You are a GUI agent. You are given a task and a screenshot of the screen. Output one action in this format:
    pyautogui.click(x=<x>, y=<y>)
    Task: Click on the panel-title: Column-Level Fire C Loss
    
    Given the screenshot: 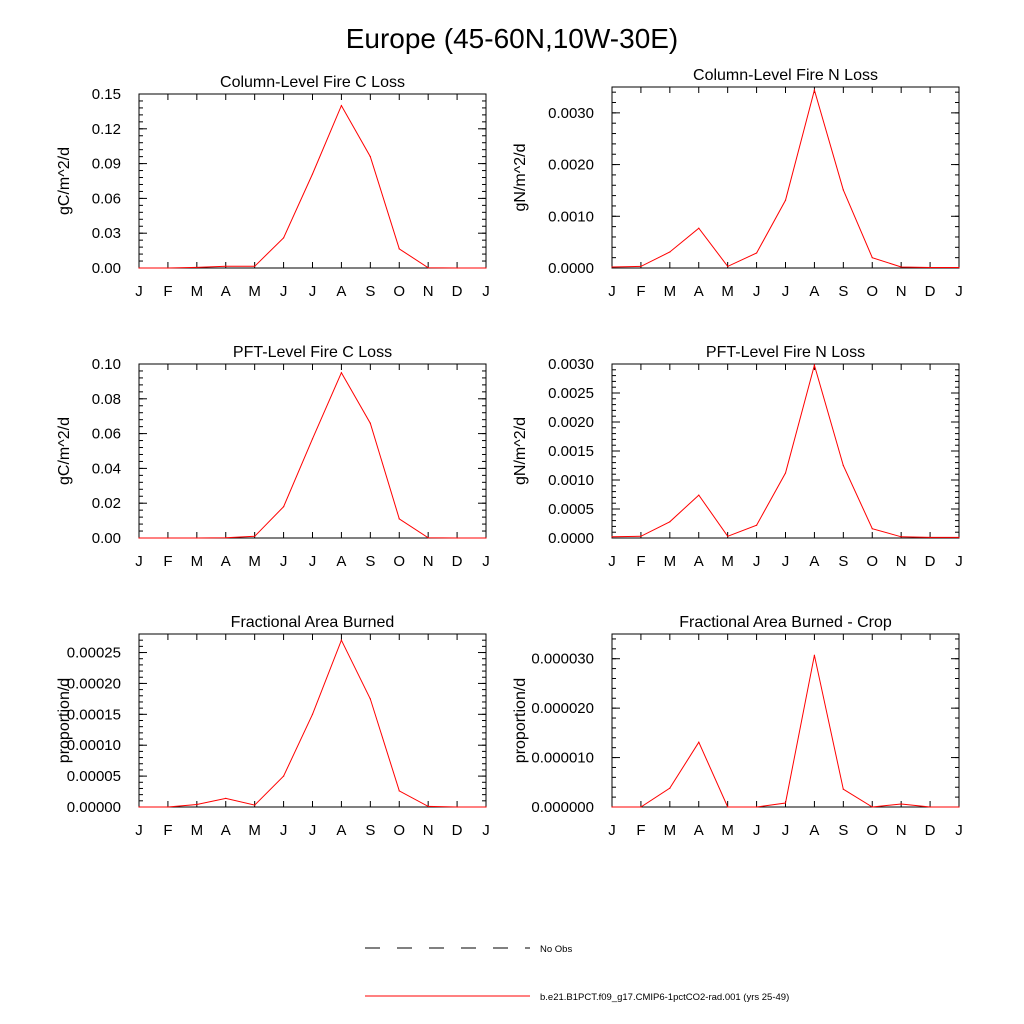 What is the action you would take?
    pyautogui.click(x=312, y=82)
    